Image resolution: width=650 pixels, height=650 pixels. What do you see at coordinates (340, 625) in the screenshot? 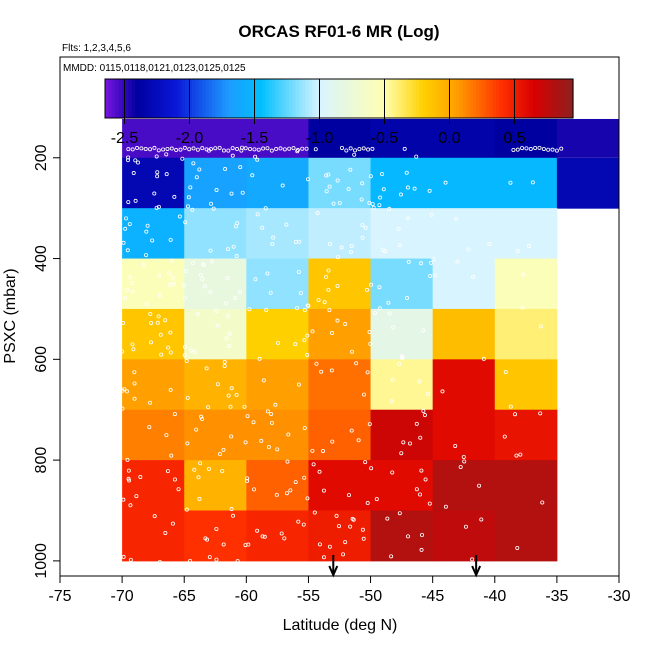
I see `x-axis-label: Latitude (deg N)` at bounding box center [340, 625].